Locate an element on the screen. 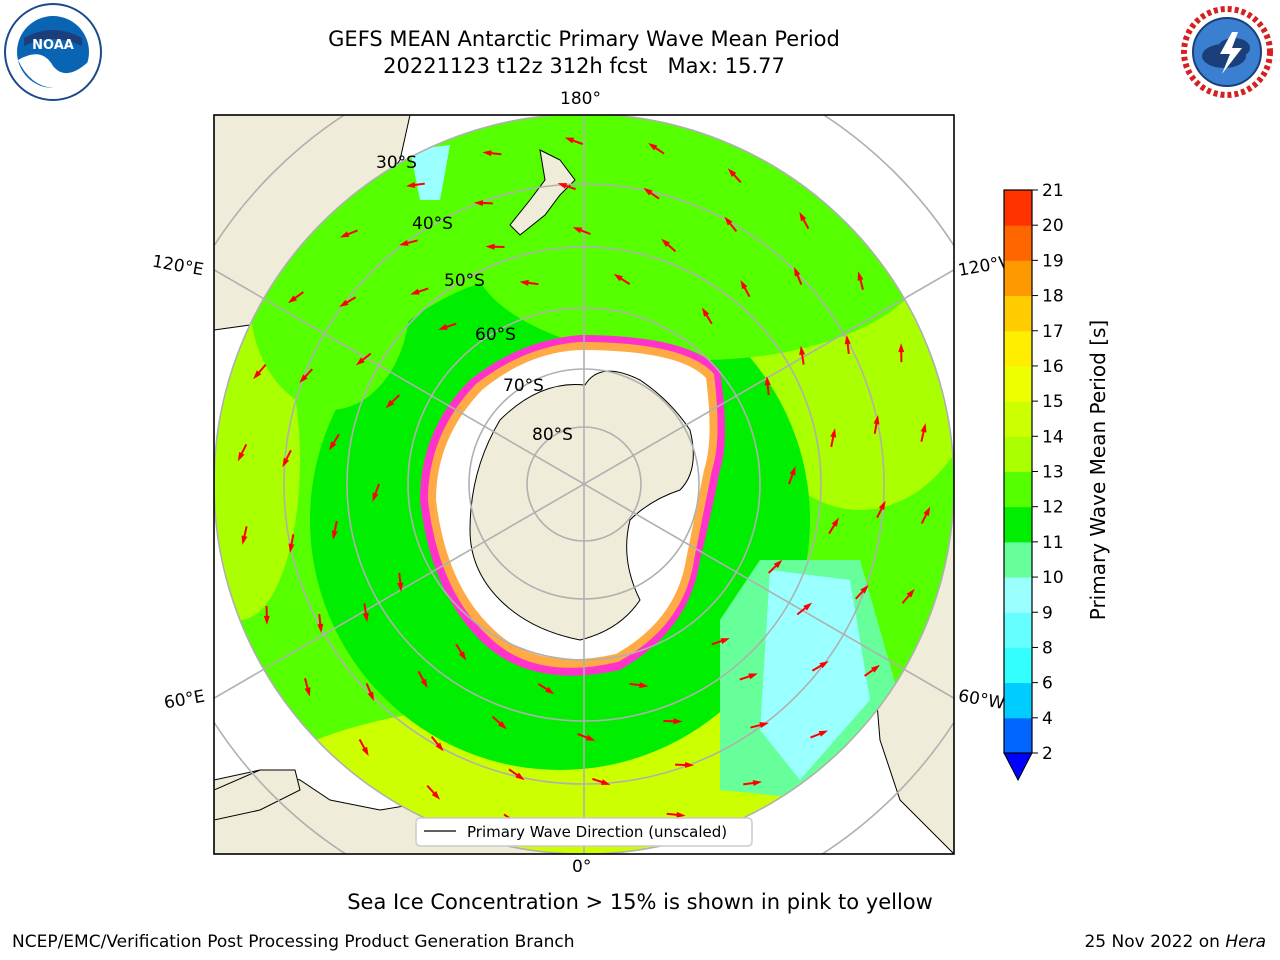  colorbar-under-triangle is located at coordinates (1018, 767).